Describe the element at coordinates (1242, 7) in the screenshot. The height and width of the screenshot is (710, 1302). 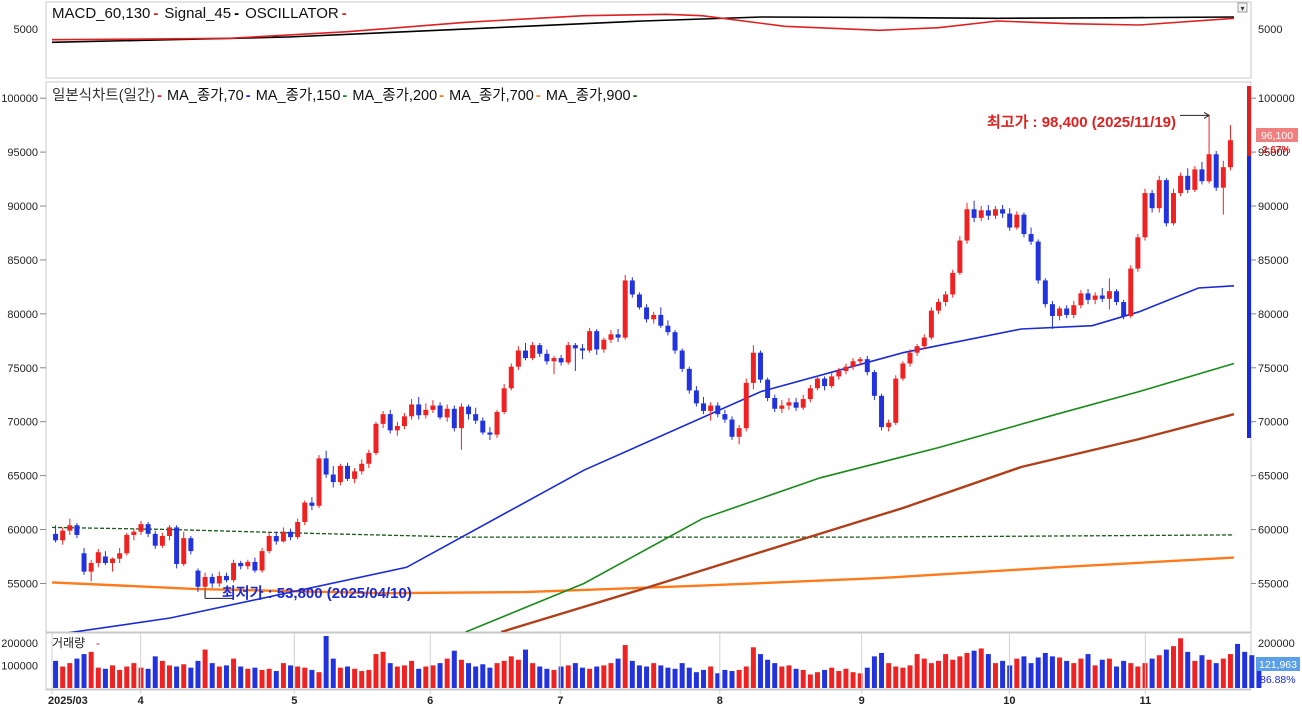
I see `panel-toggle-button` at that location.